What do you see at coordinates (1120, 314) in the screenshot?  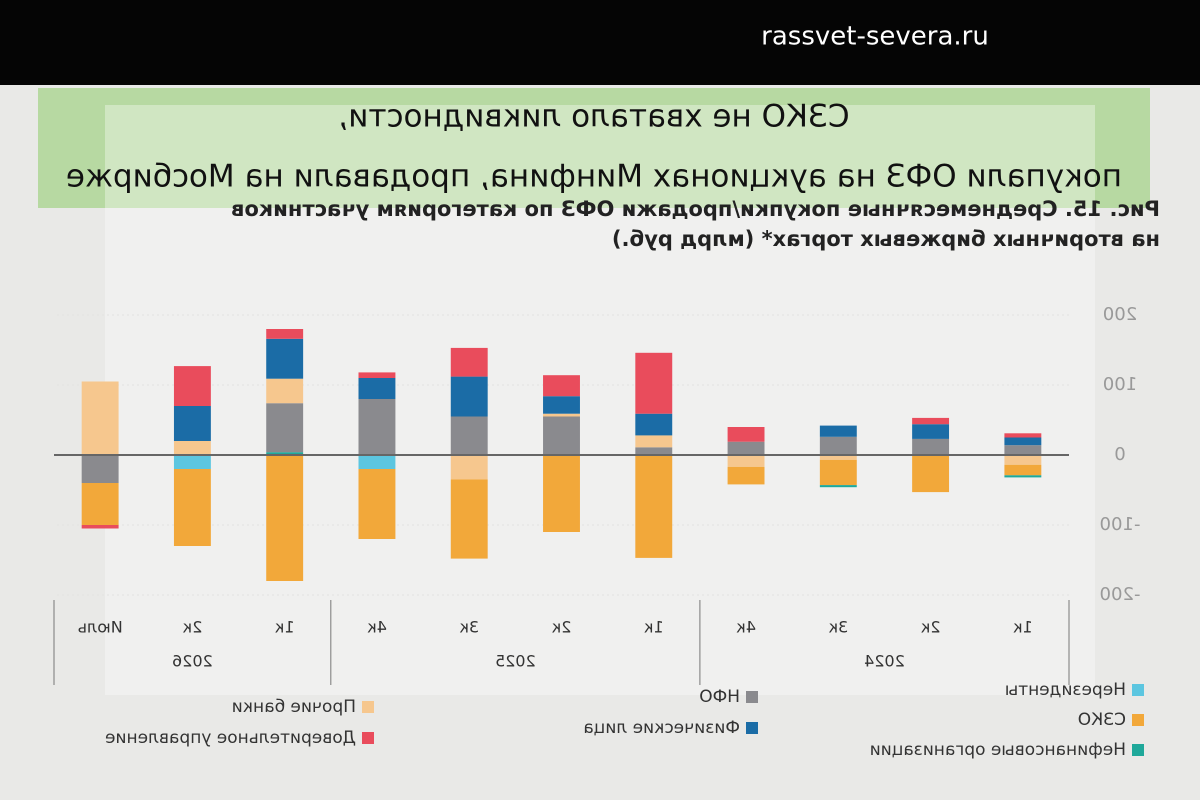 I see `y-tick-label: 200` at bounding box center [1120, 314].